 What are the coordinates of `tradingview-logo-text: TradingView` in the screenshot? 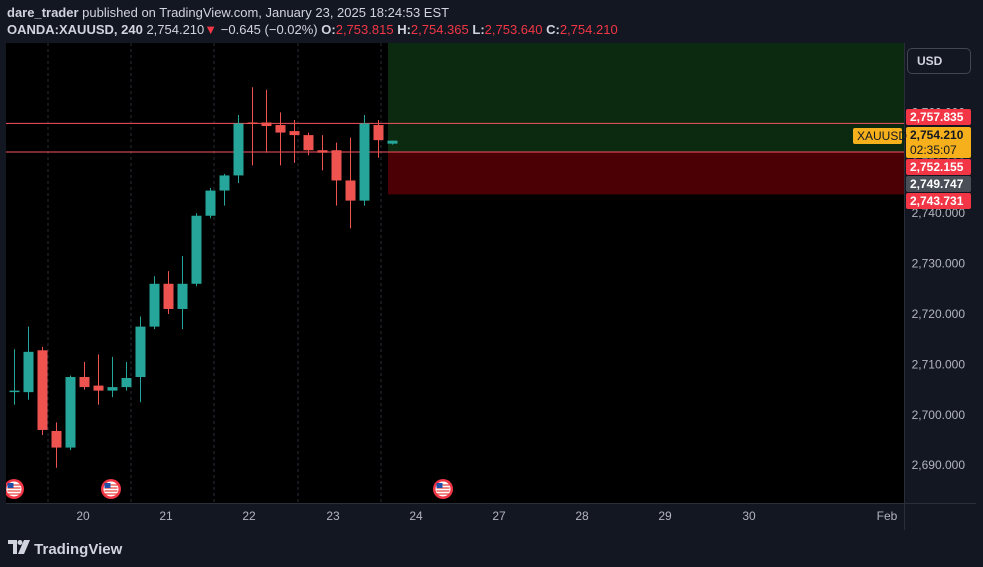 It's located at (78, 549).